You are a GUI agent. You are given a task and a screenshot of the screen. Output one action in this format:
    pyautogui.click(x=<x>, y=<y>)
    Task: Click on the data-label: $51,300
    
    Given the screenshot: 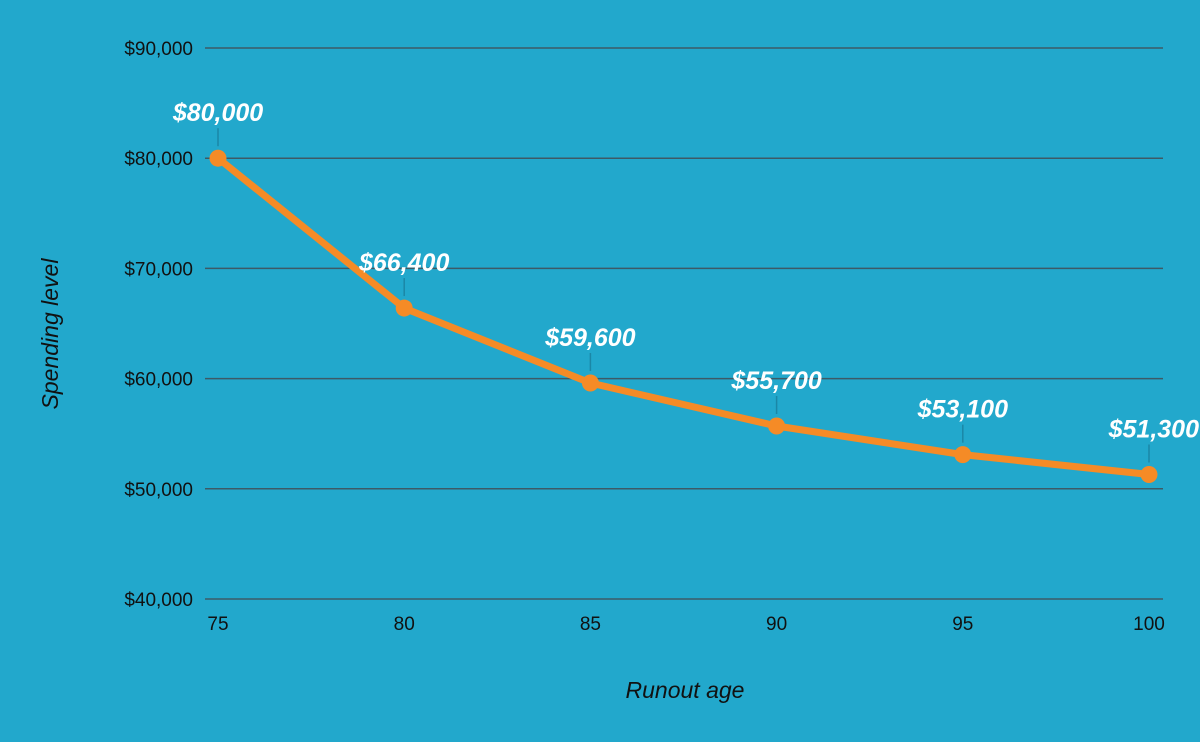 What is the action you would take?
    pyautogui.click(x=1153, y=429)
    